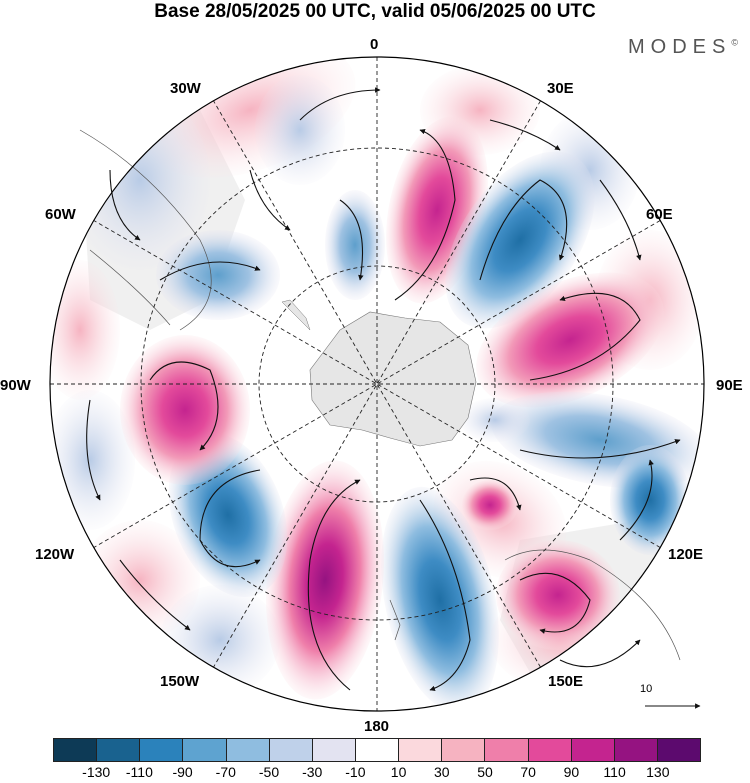  Describe the element at coordinates (55, 554) in the screenshot. I see `lon-label-120w: 120W` at that location.